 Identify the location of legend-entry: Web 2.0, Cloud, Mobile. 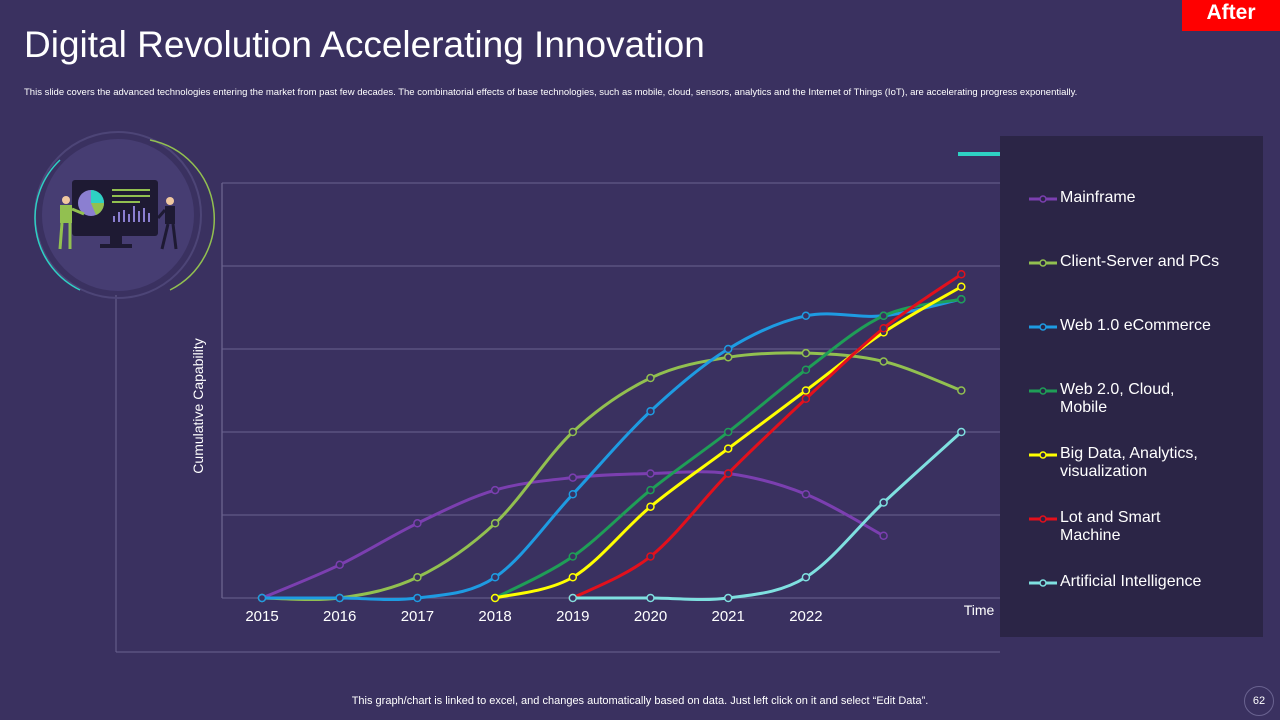
(1138, 399).